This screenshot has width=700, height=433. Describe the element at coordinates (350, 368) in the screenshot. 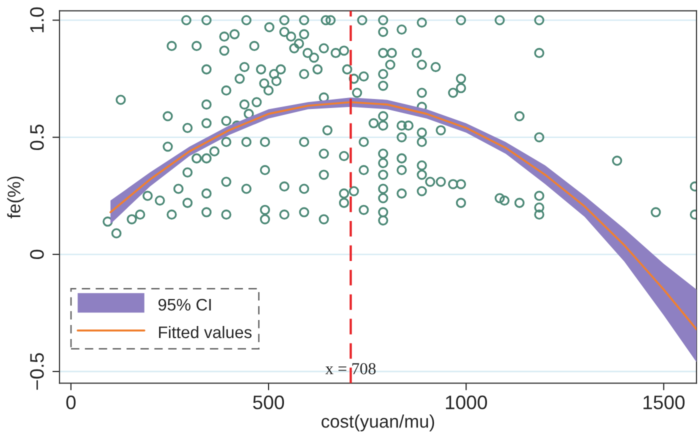

I see `ref-line-label: x = 708` at that location.